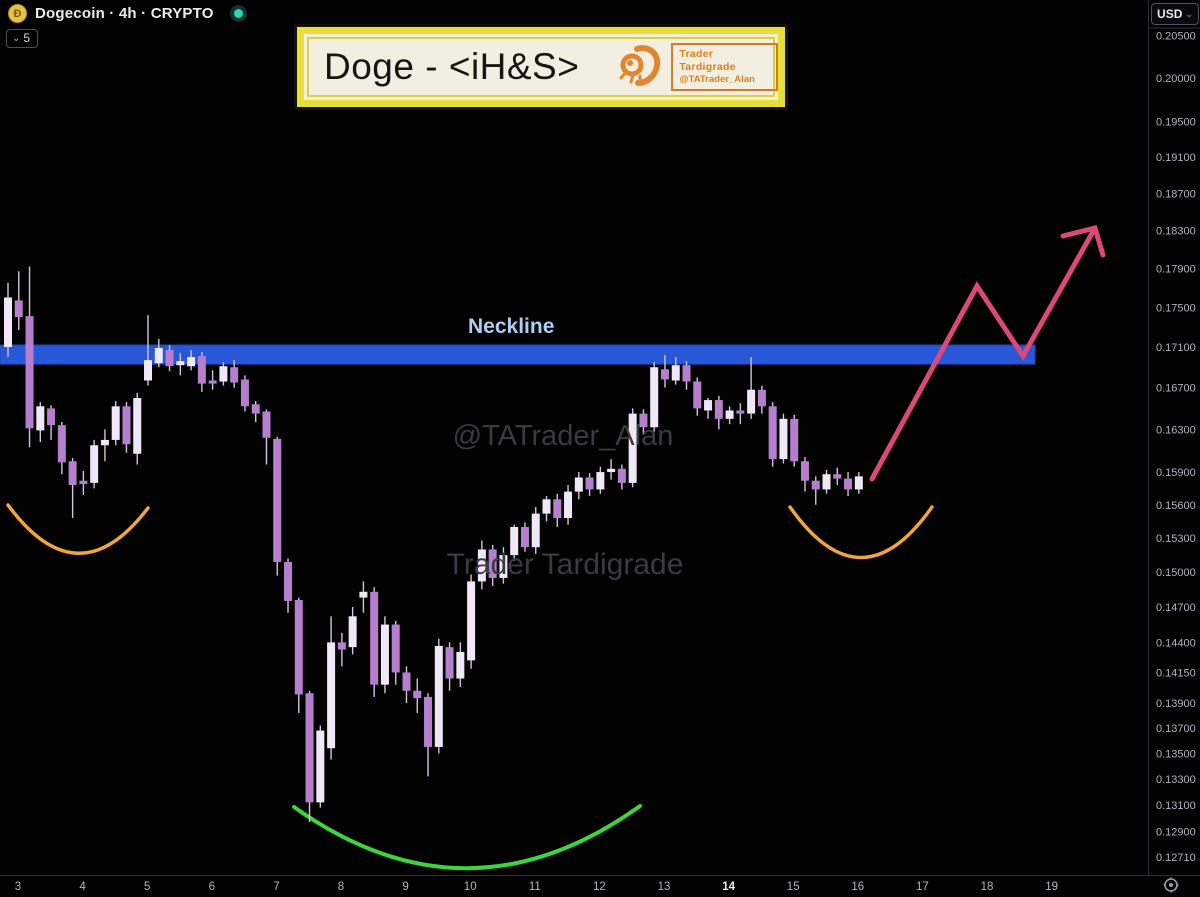  Describe the element at coordinates (1176, 308) in the screenshot. I see `price-axis-label: 0.17500` at that location.